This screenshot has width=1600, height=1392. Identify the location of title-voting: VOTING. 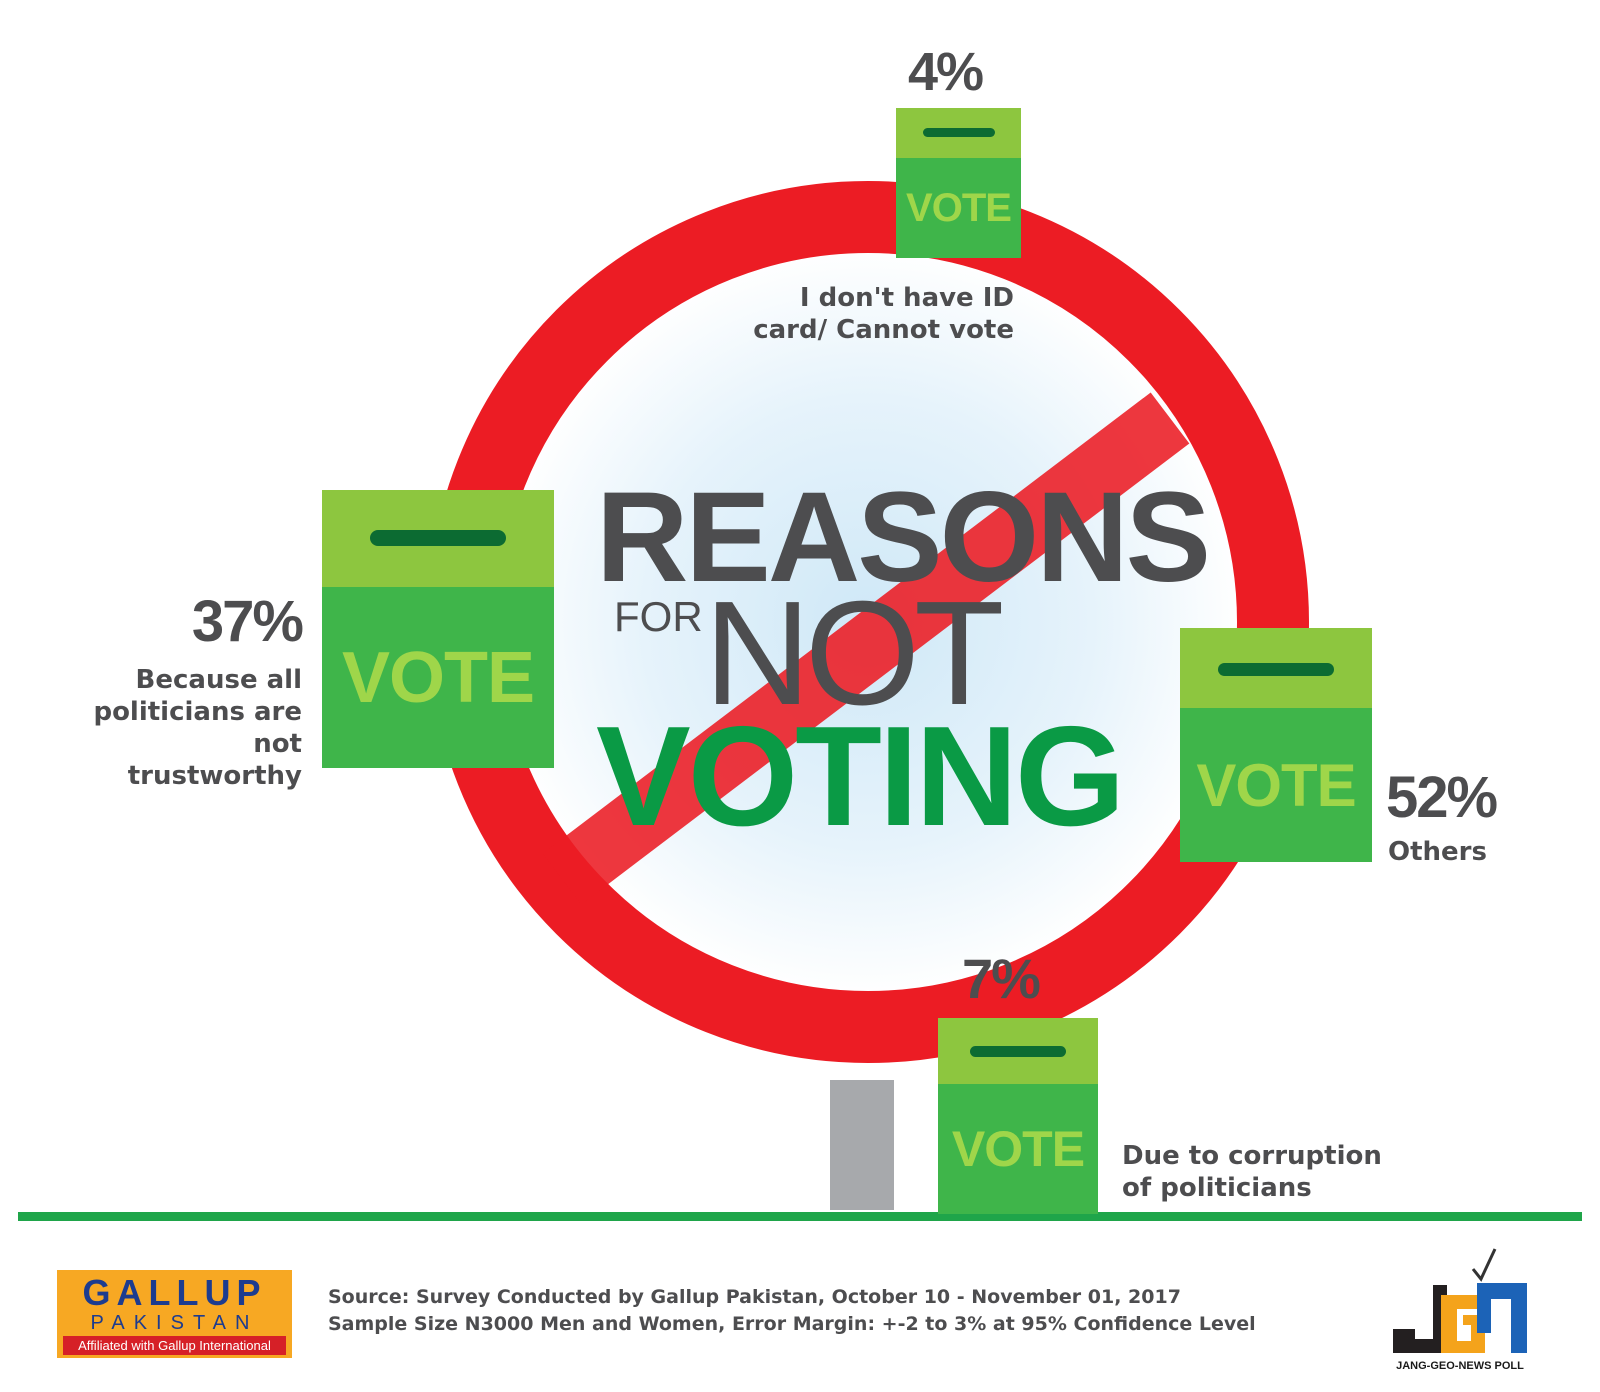
(860, 776).